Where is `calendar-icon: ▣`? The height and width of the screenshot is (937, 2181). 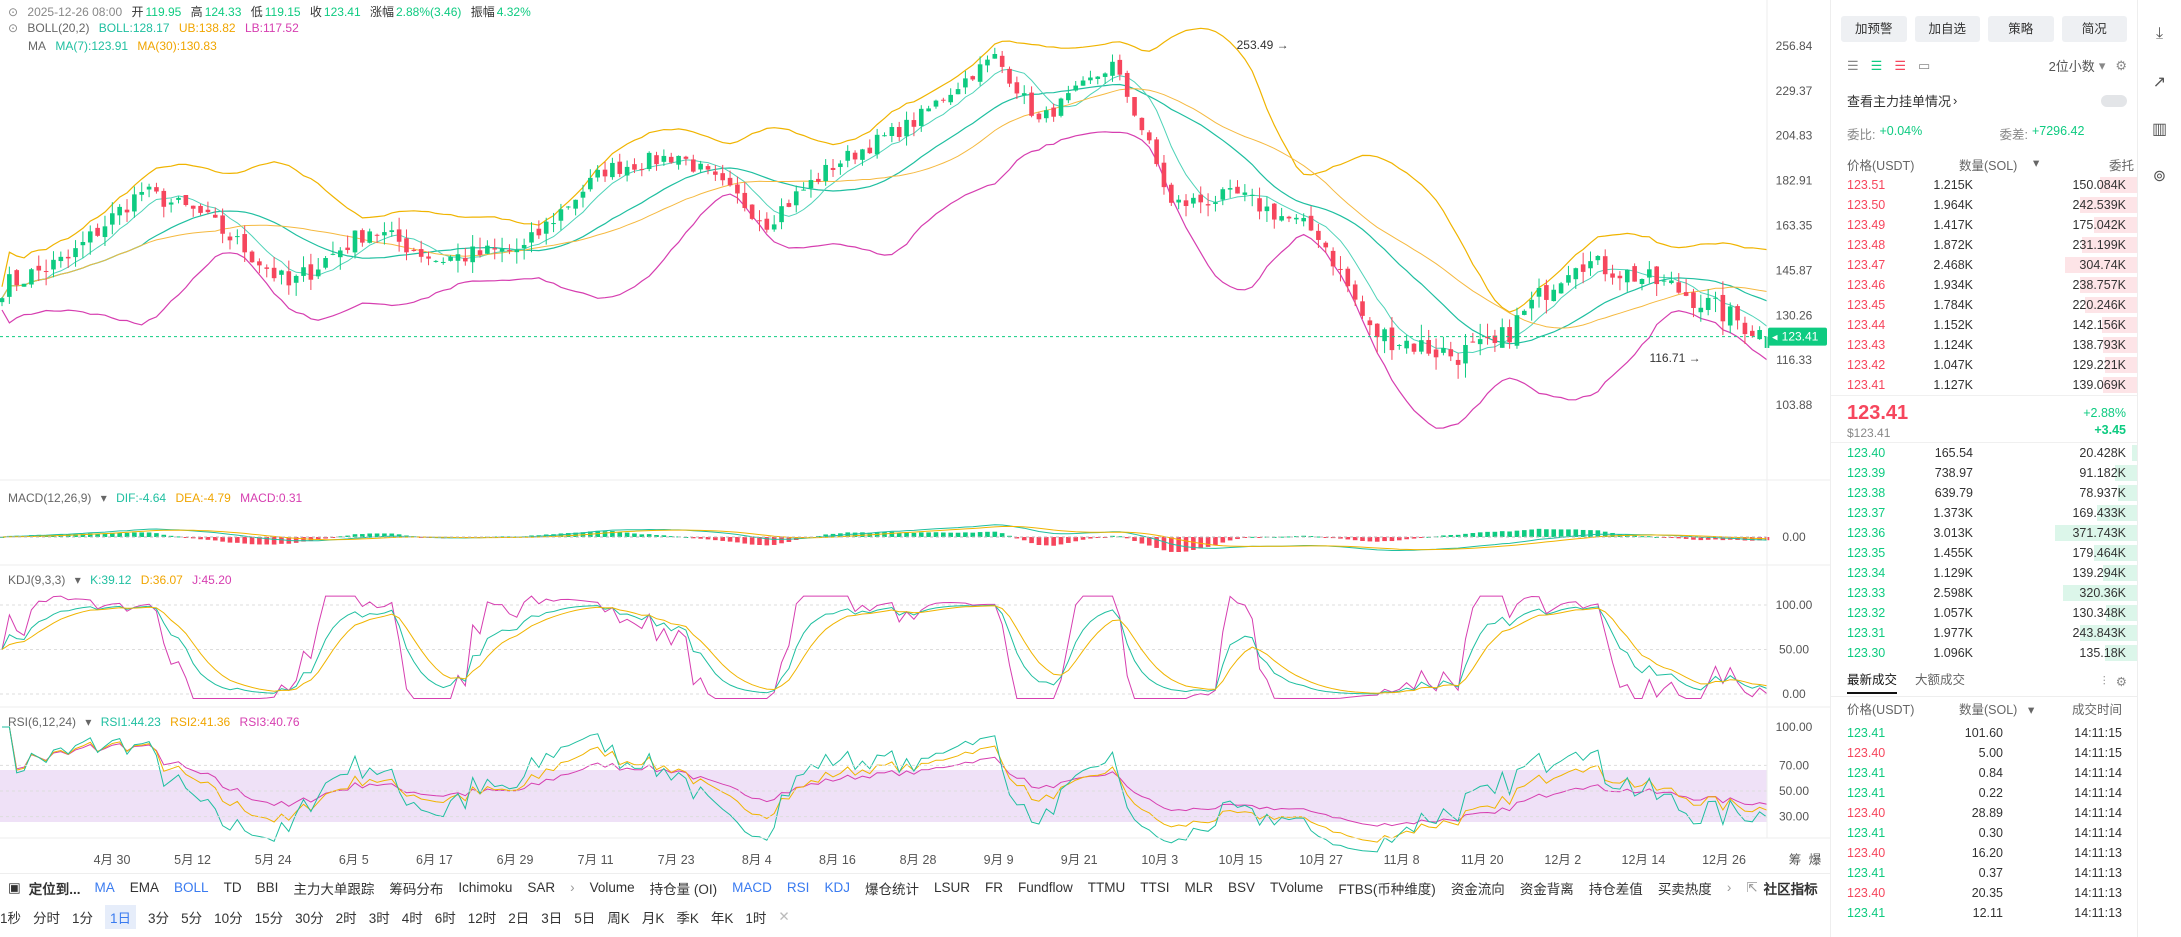 calendar-icon: ▣ is located at coordinates (14, 887).